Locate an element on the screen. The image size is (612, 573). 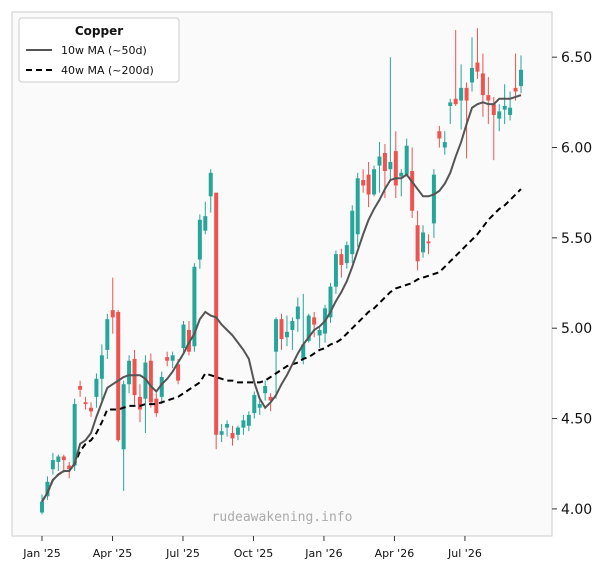
x-tick-label: Jan '25 is located at coordinates (41, 553).